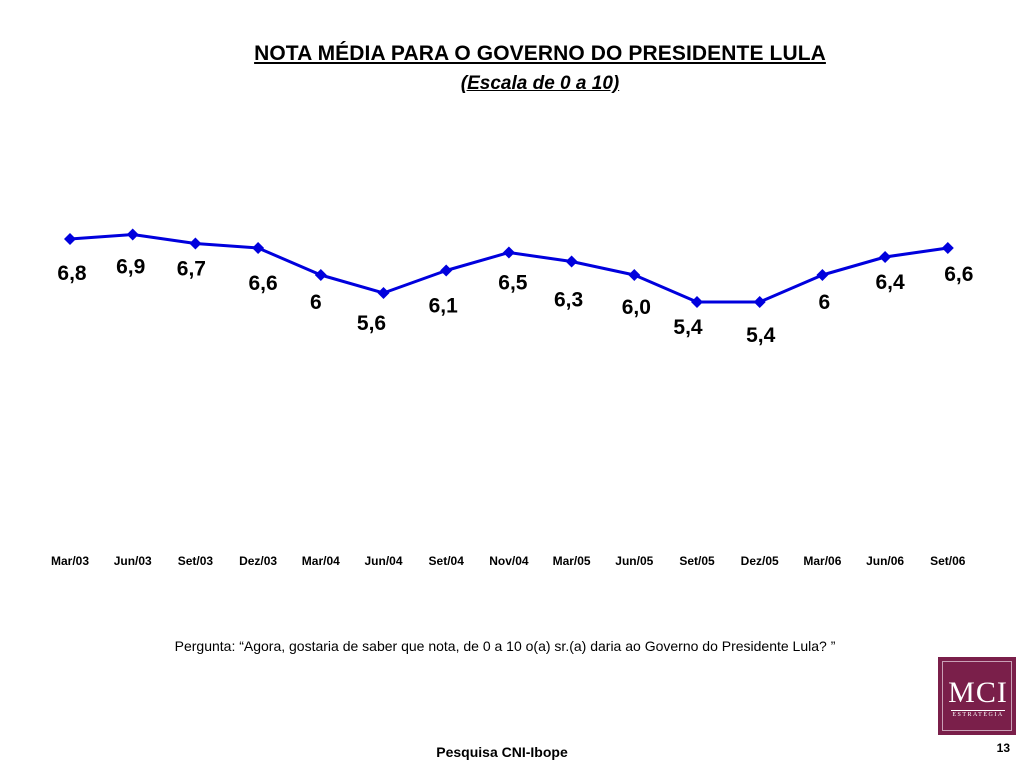  What do you see at coordinates (383, 561) in the screenshot?
I see `x-tick-label-5: Jun/04` at bounding box center [383, 561].